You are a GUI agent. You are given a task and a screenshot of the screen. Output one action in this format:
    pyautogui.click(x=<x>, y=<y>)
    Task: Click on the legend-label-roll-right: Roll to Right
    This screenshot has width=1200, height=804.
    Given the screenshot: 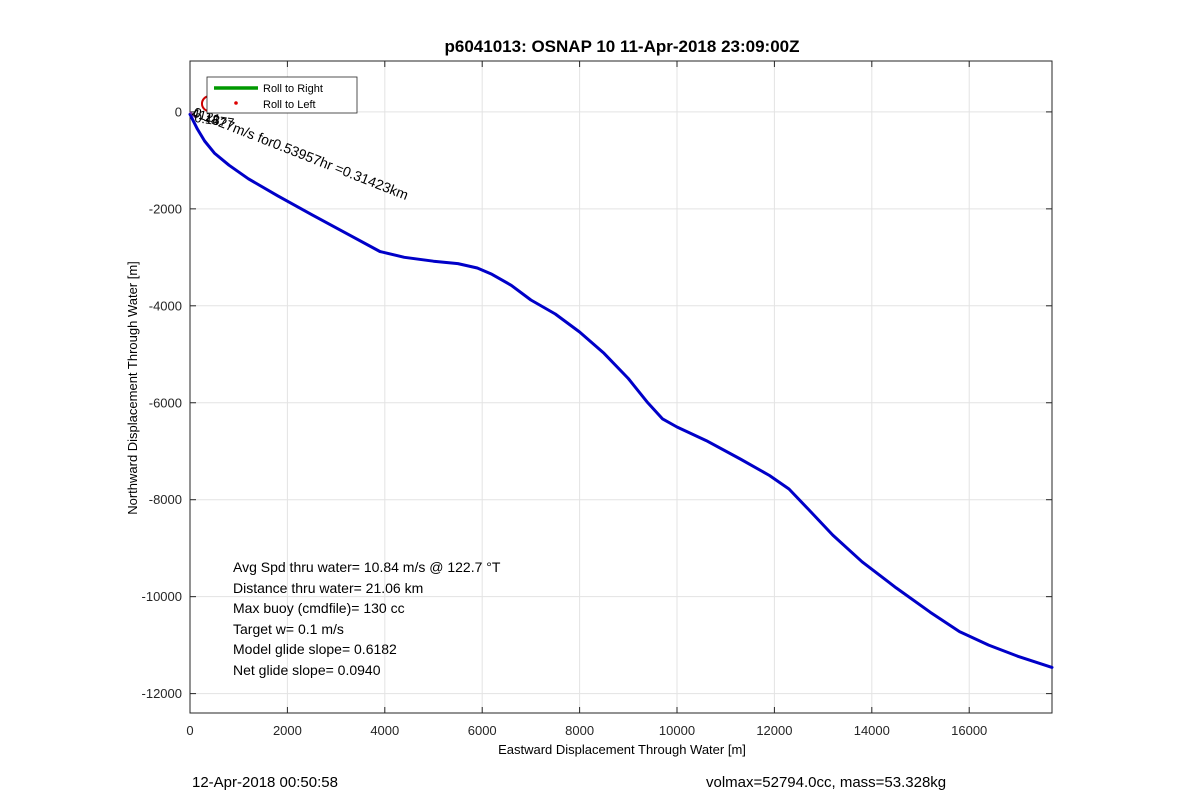 What is the action you would take?
    pyautogui.click(x=293, y=89)
    